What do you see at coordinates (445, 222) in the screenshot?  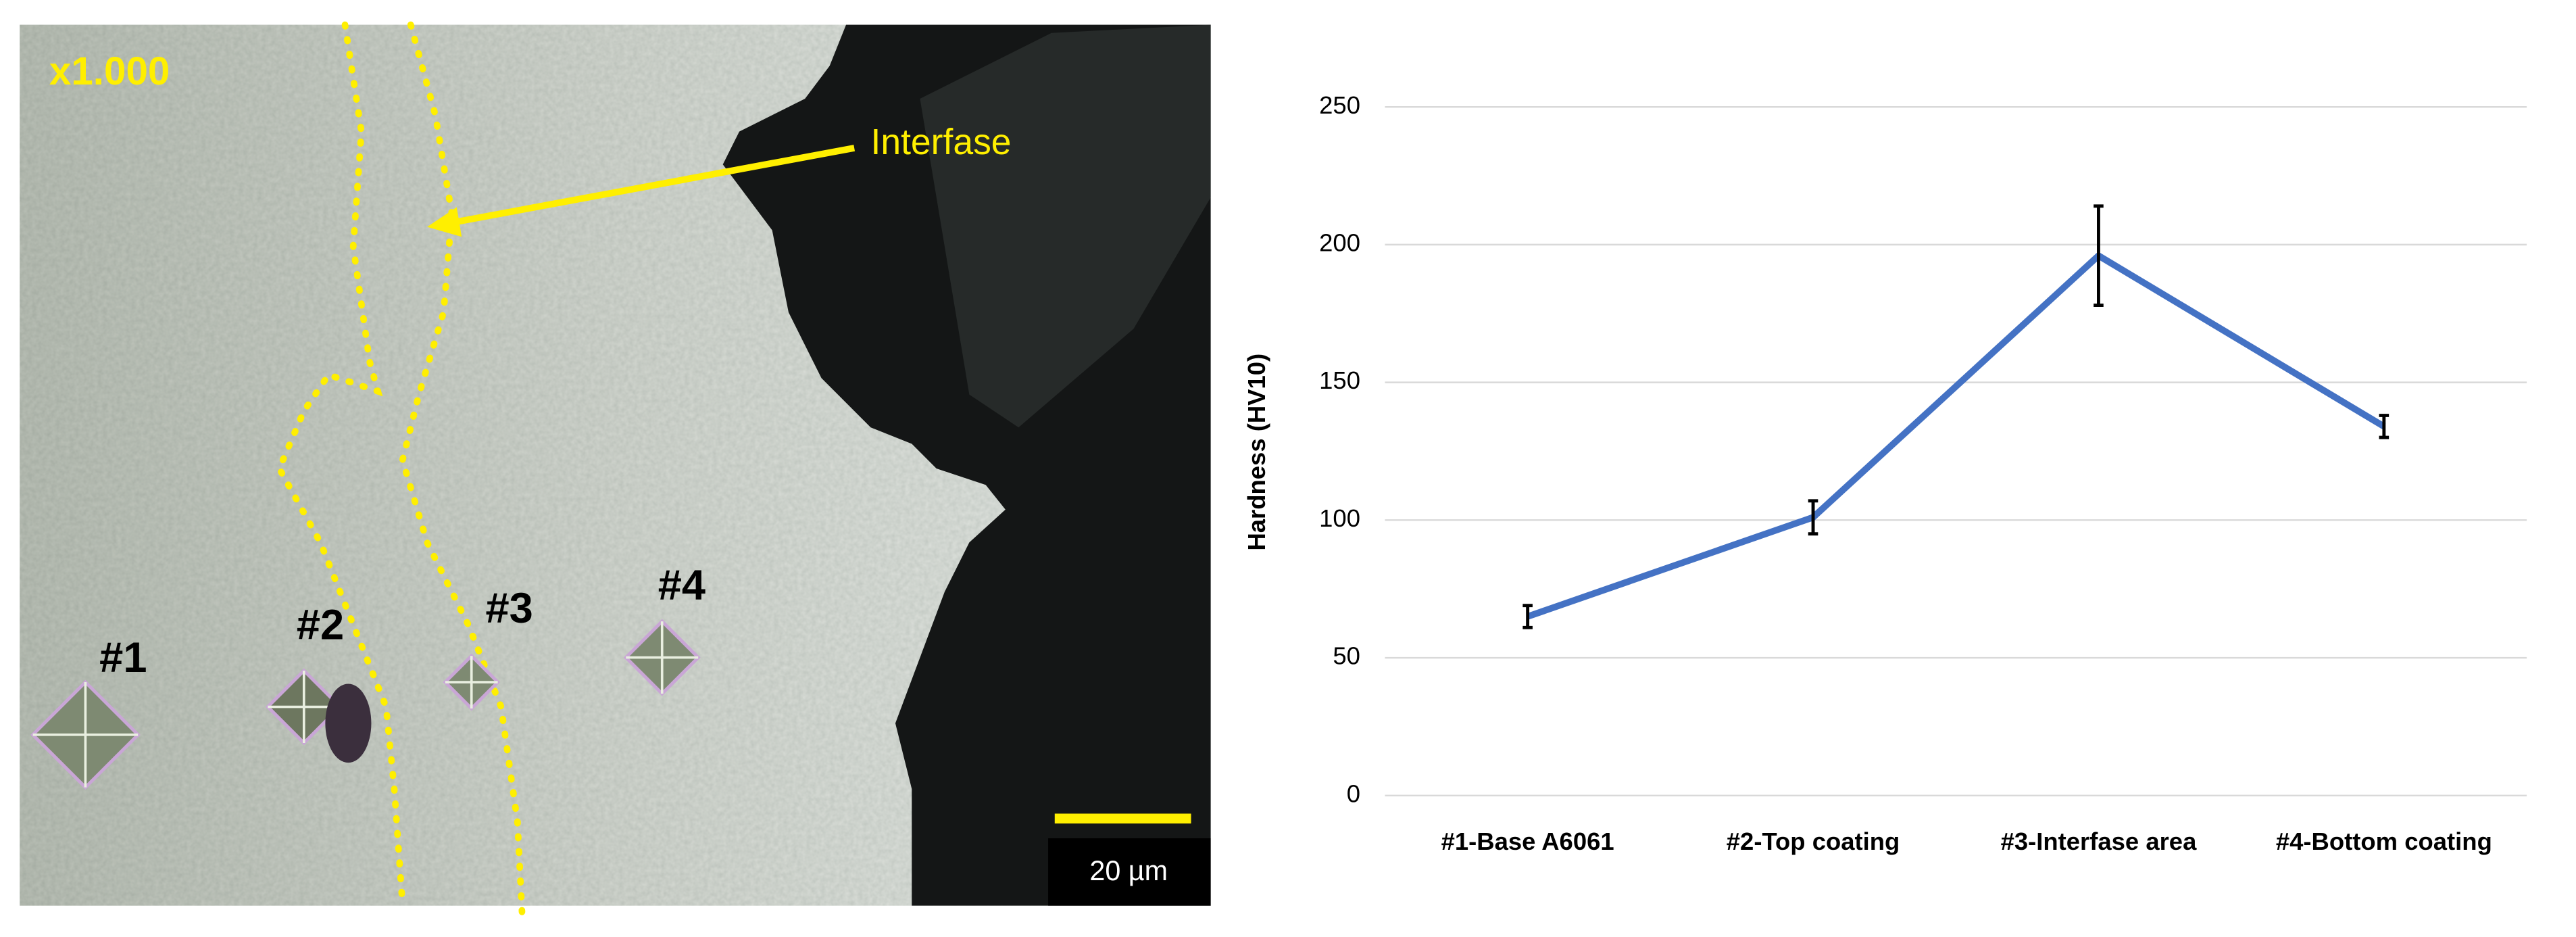 I see `arrow-head` at bounding box center [445, 222].